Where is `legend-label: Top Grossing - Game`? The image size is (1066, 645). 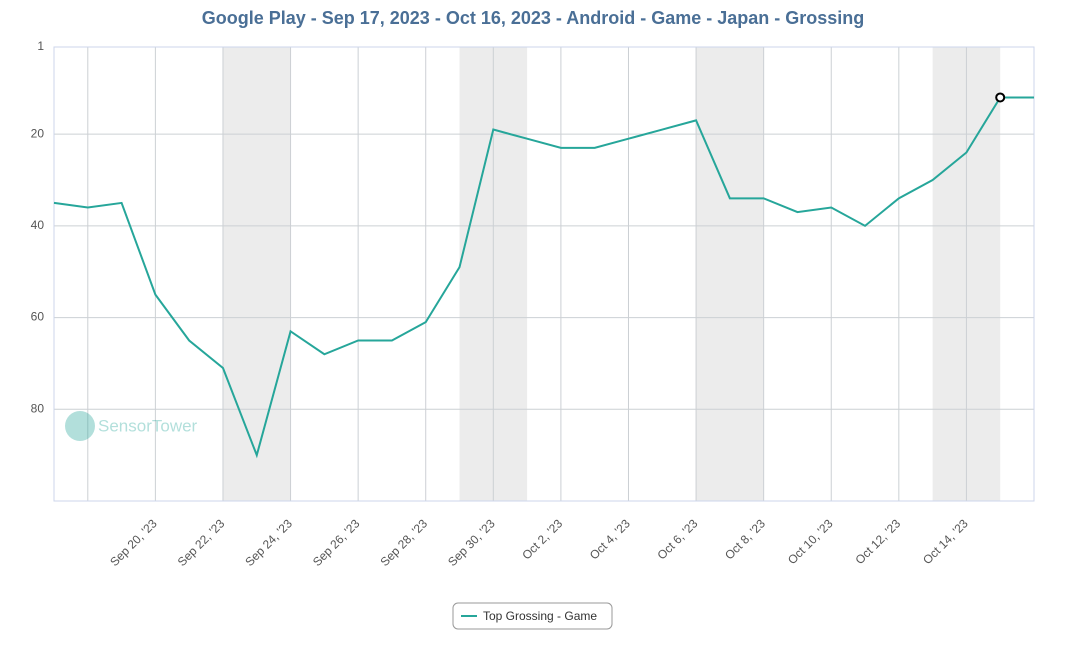 legend-label: Top Grossing - Game is located at coordinates (540, 616).